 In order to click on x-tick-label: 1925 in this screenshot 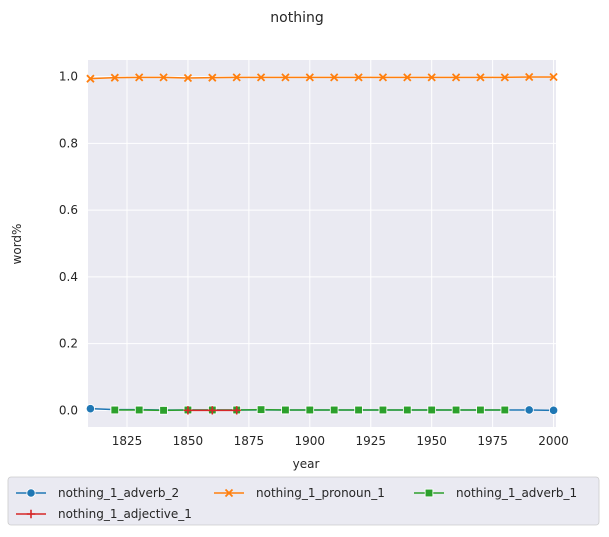, I will do `click(370, 441)`.